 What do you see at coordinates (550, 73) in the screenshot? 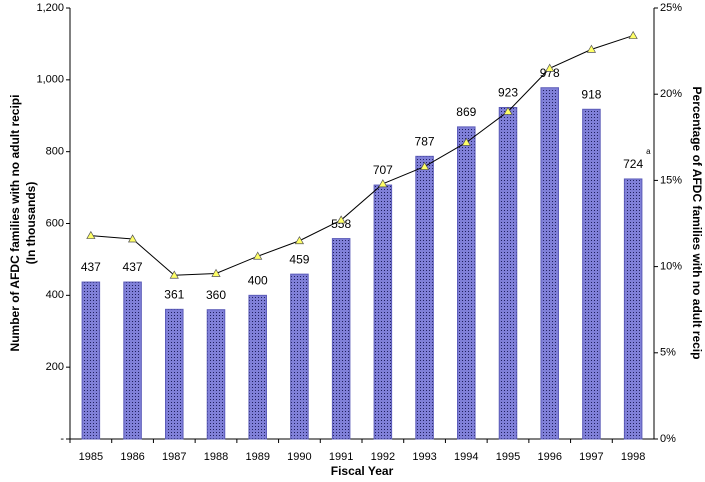
I see `value-label: 978` at bounding box center [550, 73].